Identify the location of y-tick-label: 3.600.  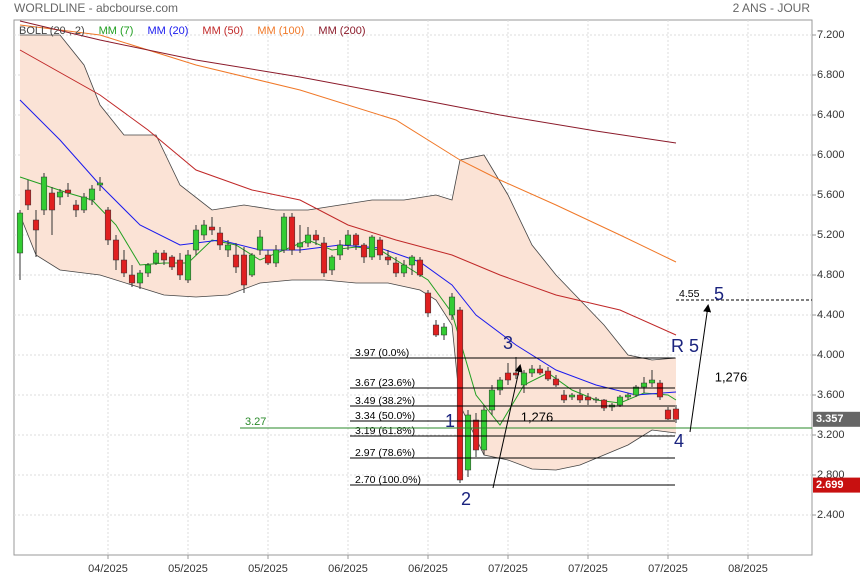
(831, 395).